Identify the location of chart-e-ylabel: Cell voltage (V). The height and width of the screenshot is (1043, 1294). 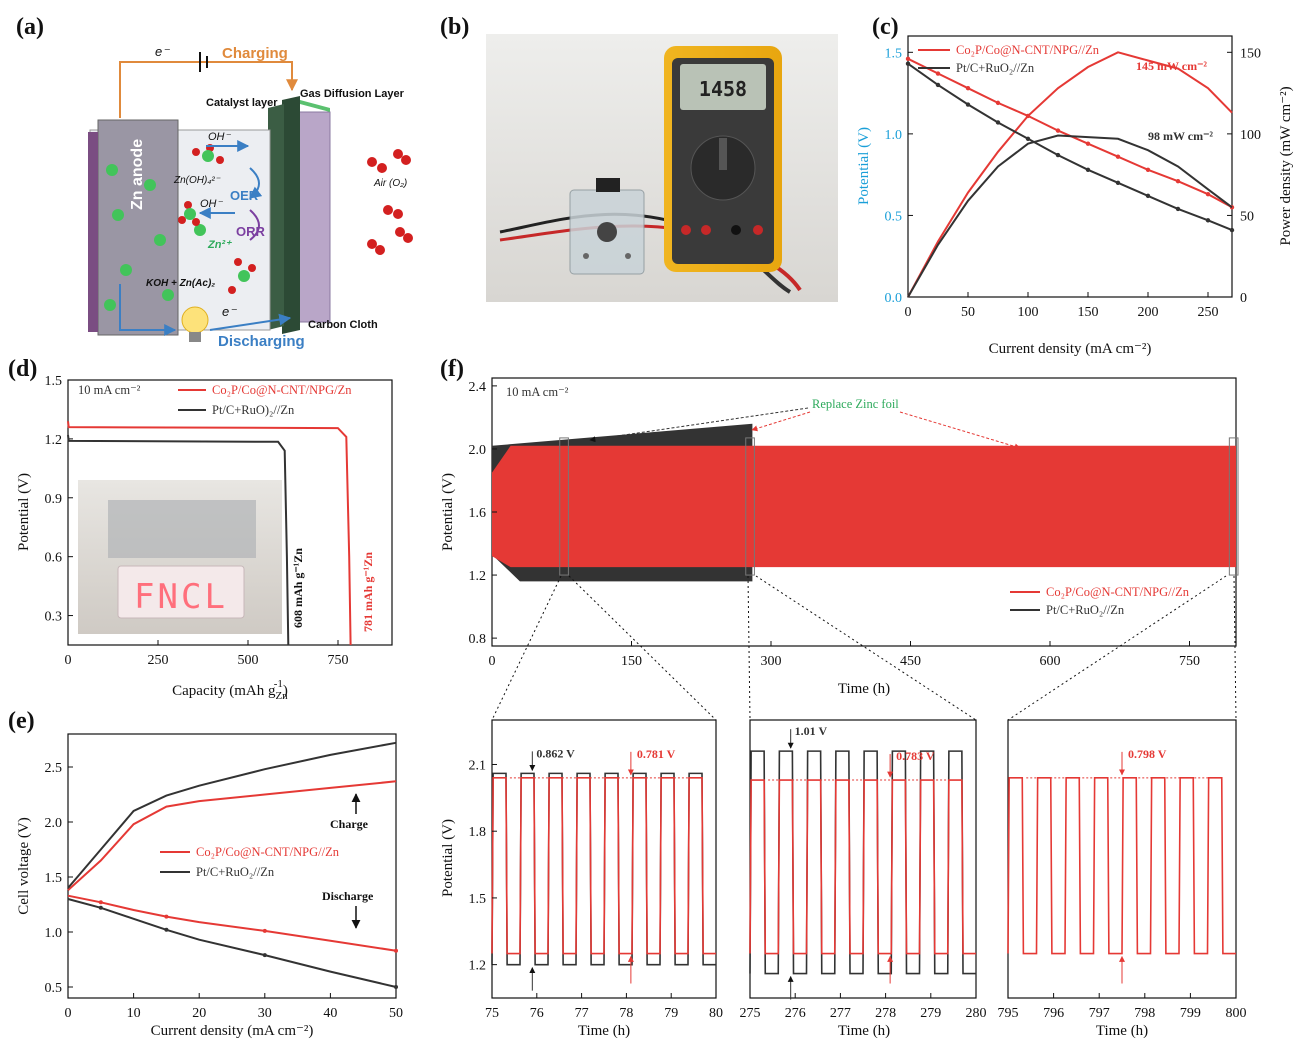
(24, 865).